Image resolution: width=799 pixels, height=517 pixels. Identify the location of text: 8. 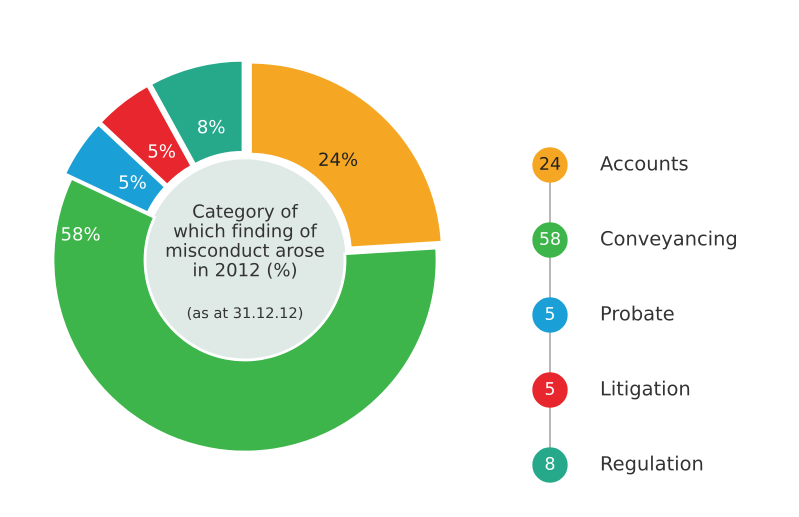
(550, 463).